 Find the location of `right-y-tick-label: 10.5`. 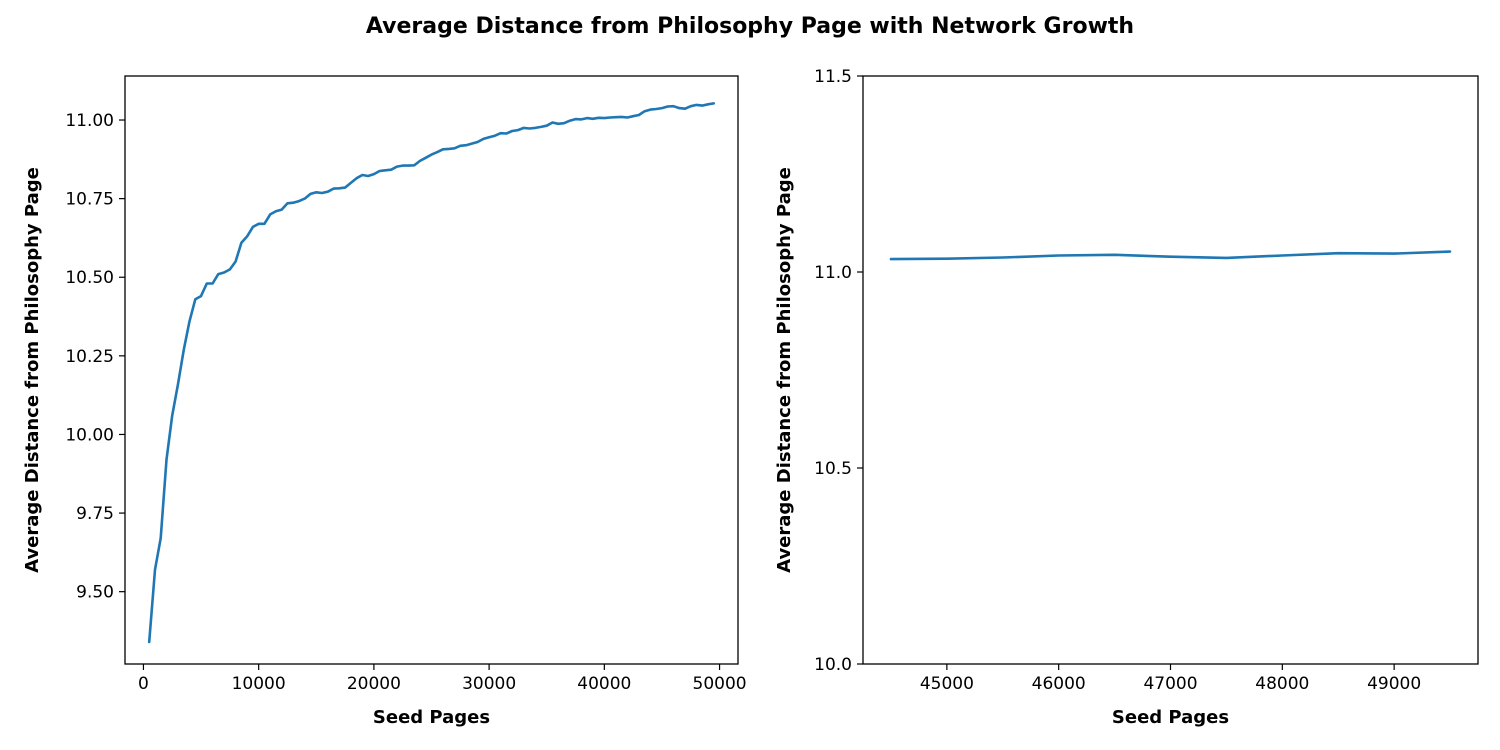

right-y-tick-label: 10.5 is located at coordinates (833, 469).